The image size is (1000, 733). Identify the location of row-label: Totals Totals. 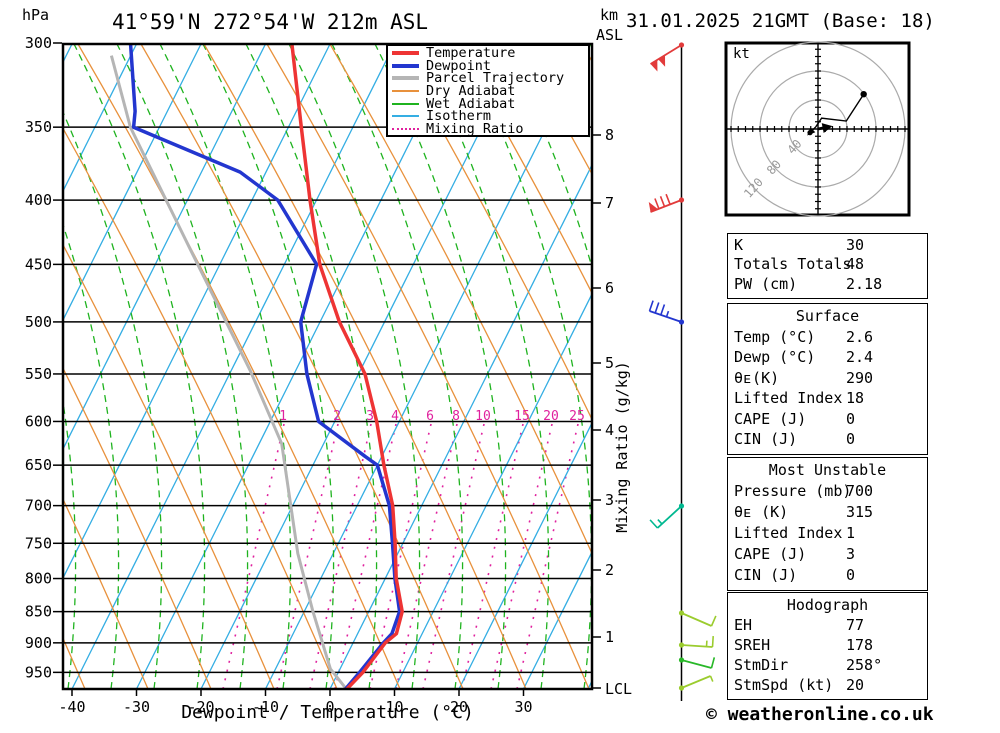
(793, 264).